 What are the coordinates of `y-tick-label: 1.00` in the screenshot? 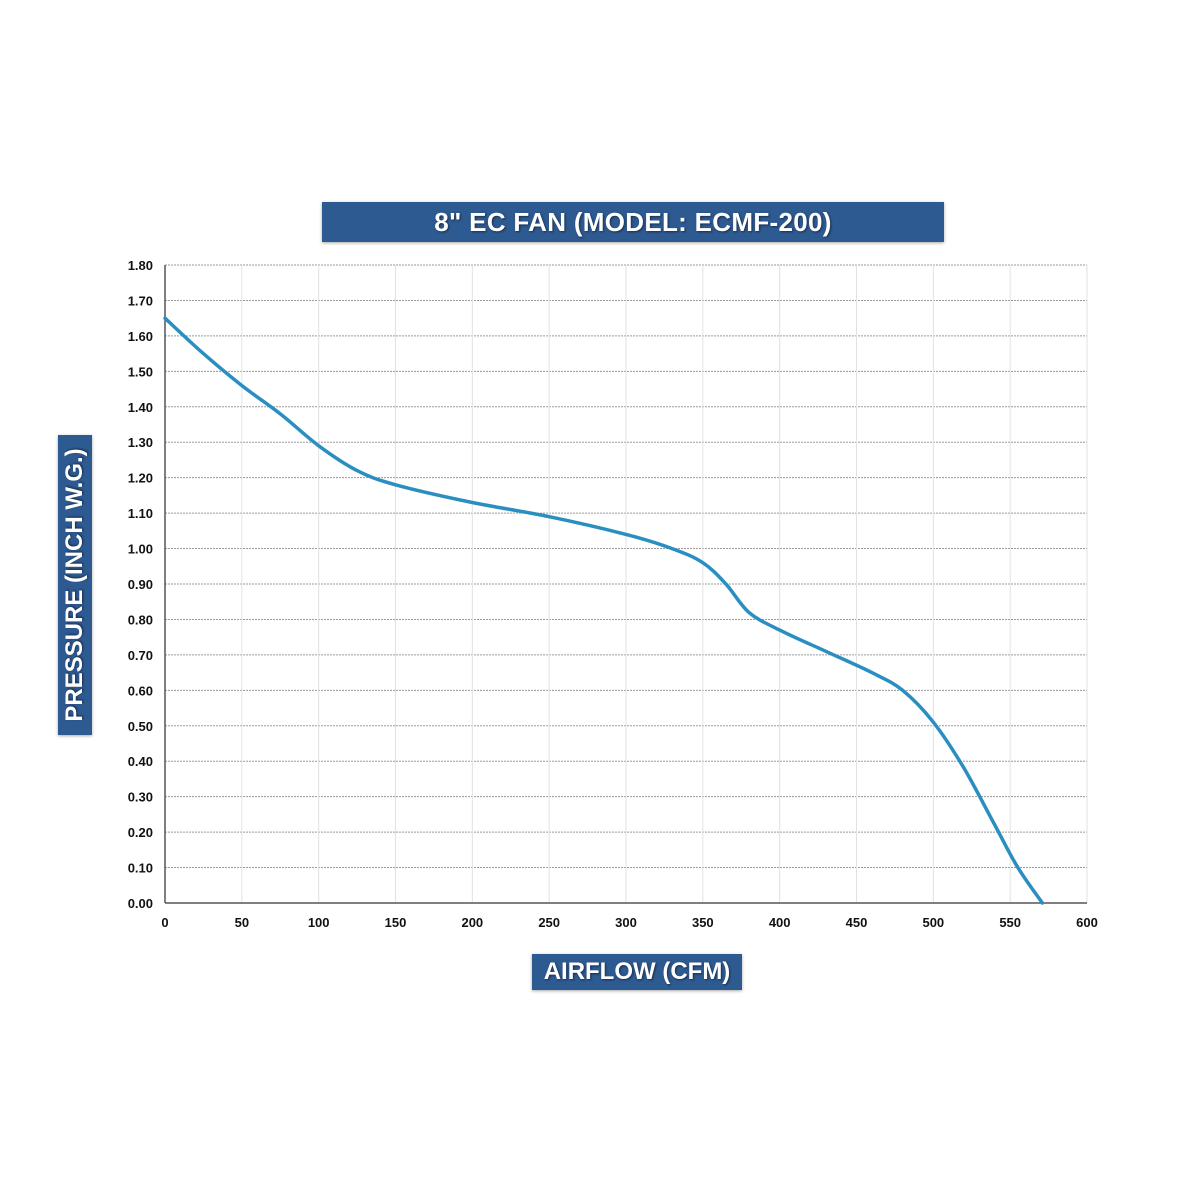 It's located at (140, 549).